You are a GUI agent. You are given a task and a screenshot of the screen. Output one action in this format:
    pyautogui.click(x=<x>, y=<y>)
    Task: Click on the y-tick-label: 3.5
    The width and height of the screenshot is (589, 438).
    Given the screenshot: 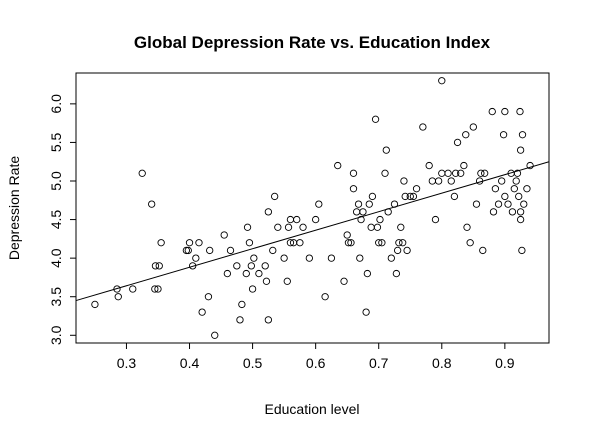 What is the action you would take?
    pyautogui.click(x=56, y=297)
    